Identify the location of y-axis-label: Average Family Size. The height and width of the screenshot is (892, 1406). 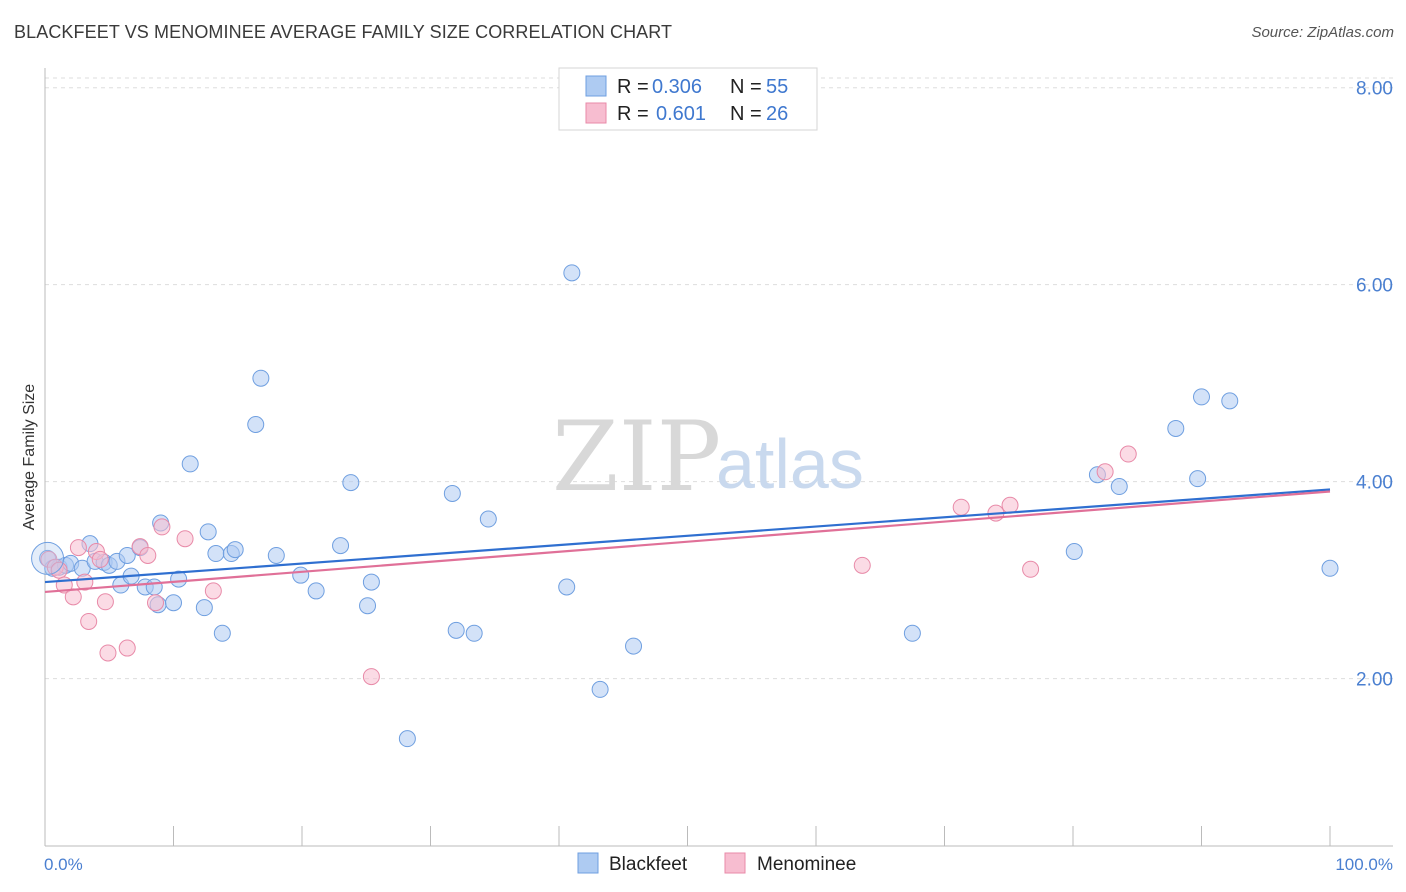
(29, 457).